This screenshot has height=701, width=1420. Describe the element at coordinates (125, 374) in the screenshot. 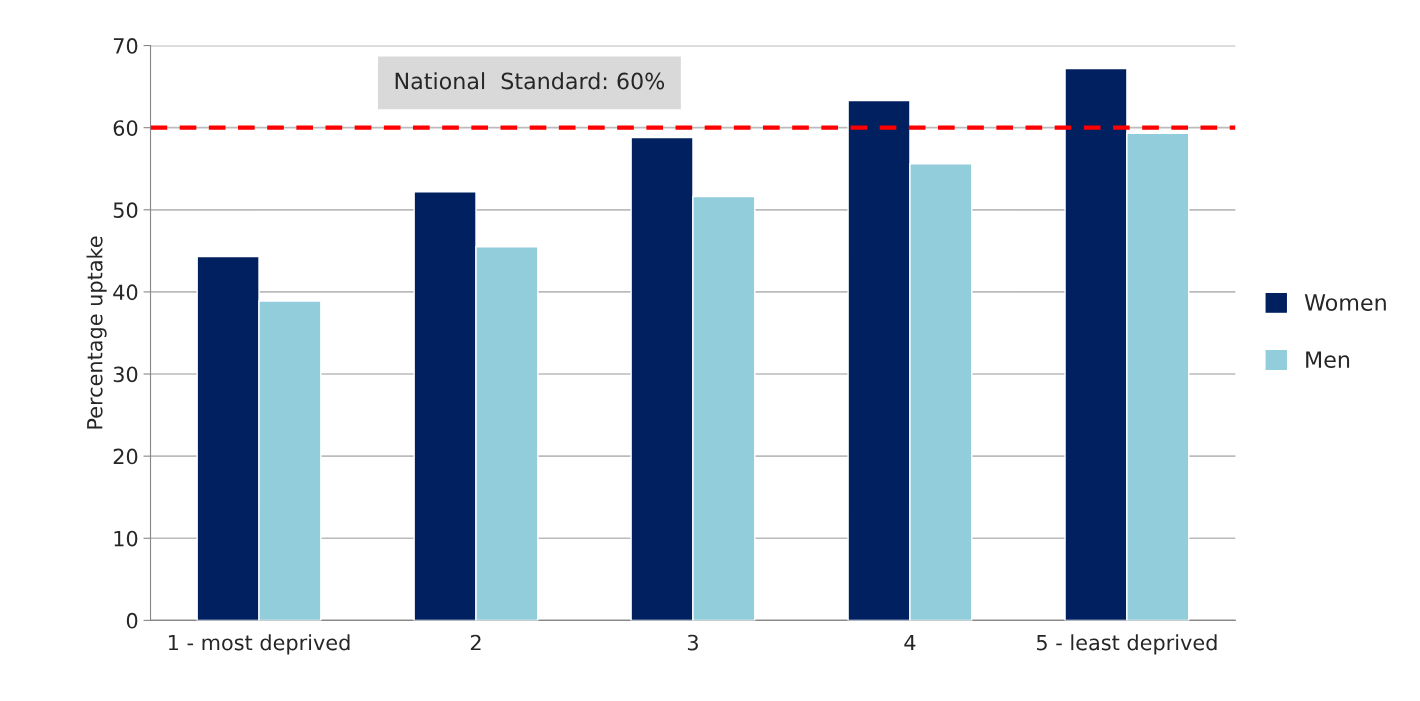

I see `y-tick-label: 30` at that location.